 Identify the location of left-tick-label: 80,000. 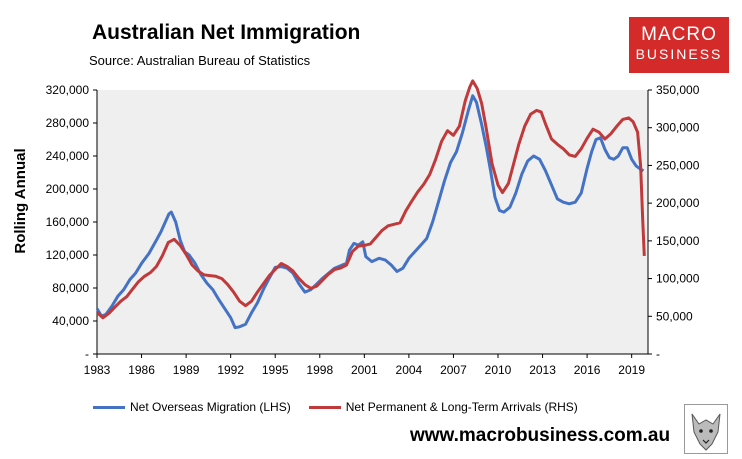
(70, 288).